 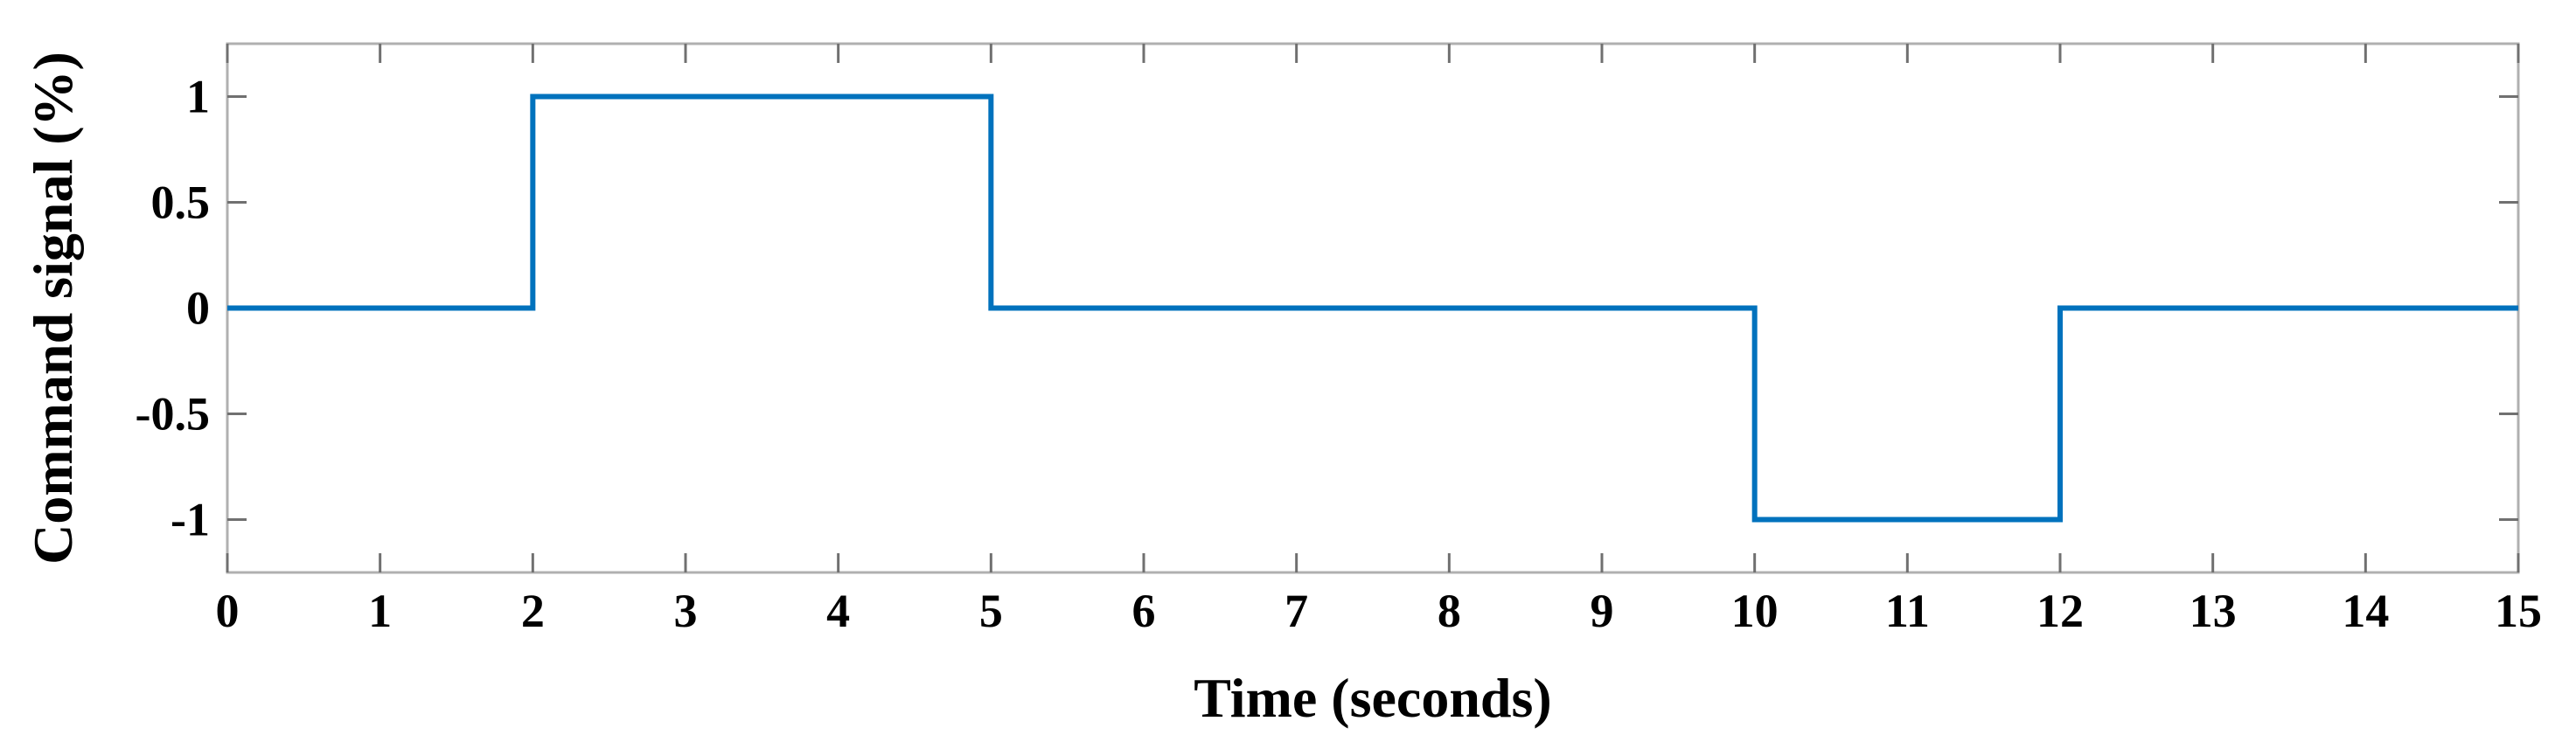 What do you see at coordinates (198, 97) in the screenshot?
I see `y-tick-label: 1` at bounding box center [198, 97].